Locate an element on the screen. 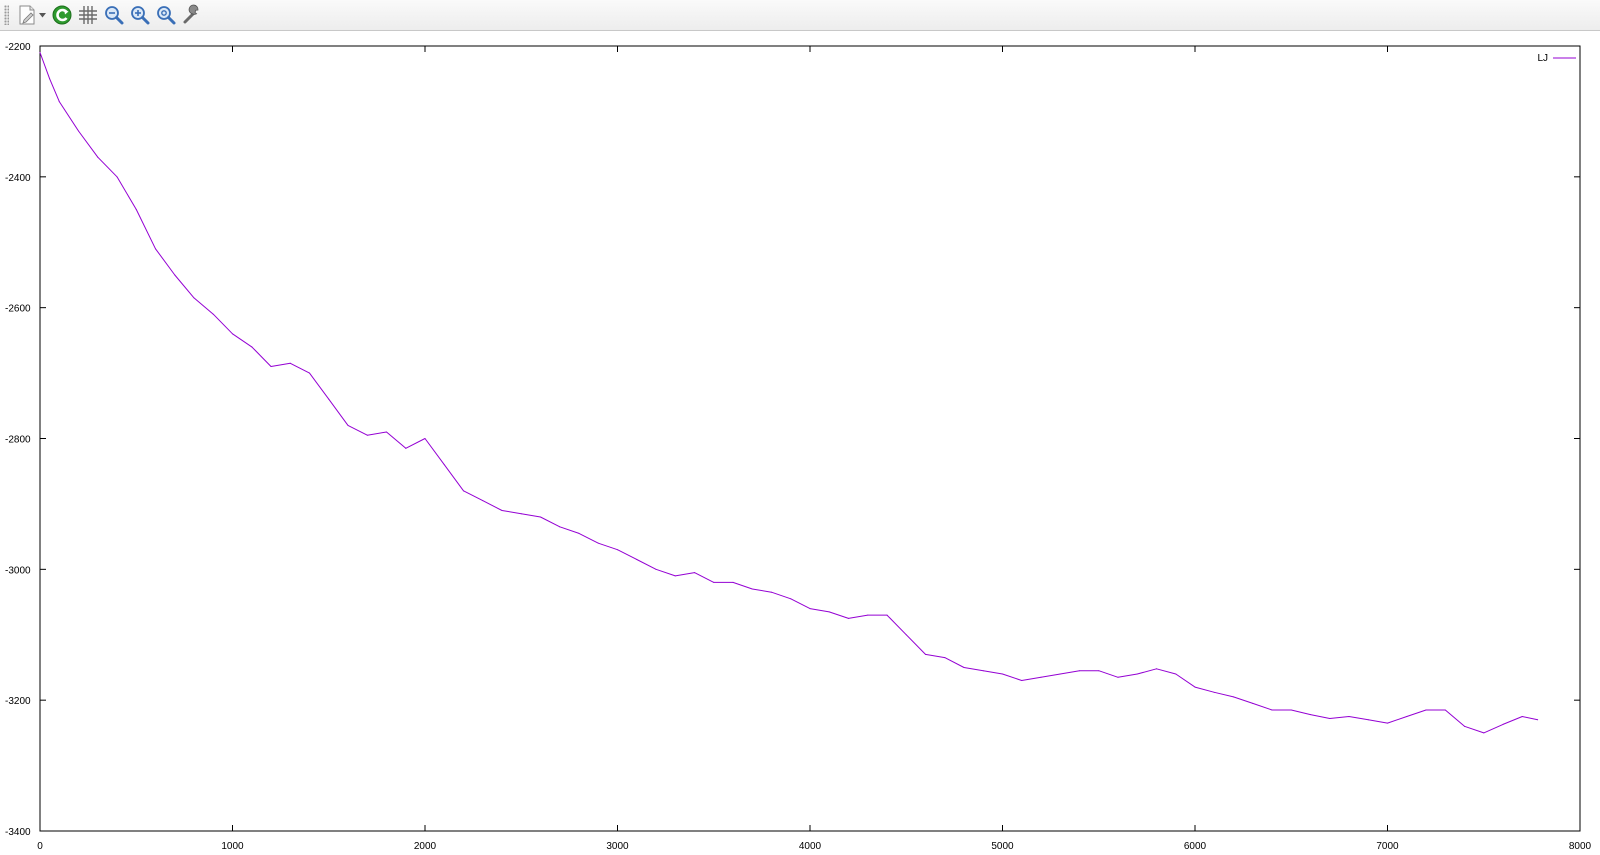 The height and width of the screenshot is (855, 1600). x-tick-label: 5000 is located at coordinates (1002, 846).